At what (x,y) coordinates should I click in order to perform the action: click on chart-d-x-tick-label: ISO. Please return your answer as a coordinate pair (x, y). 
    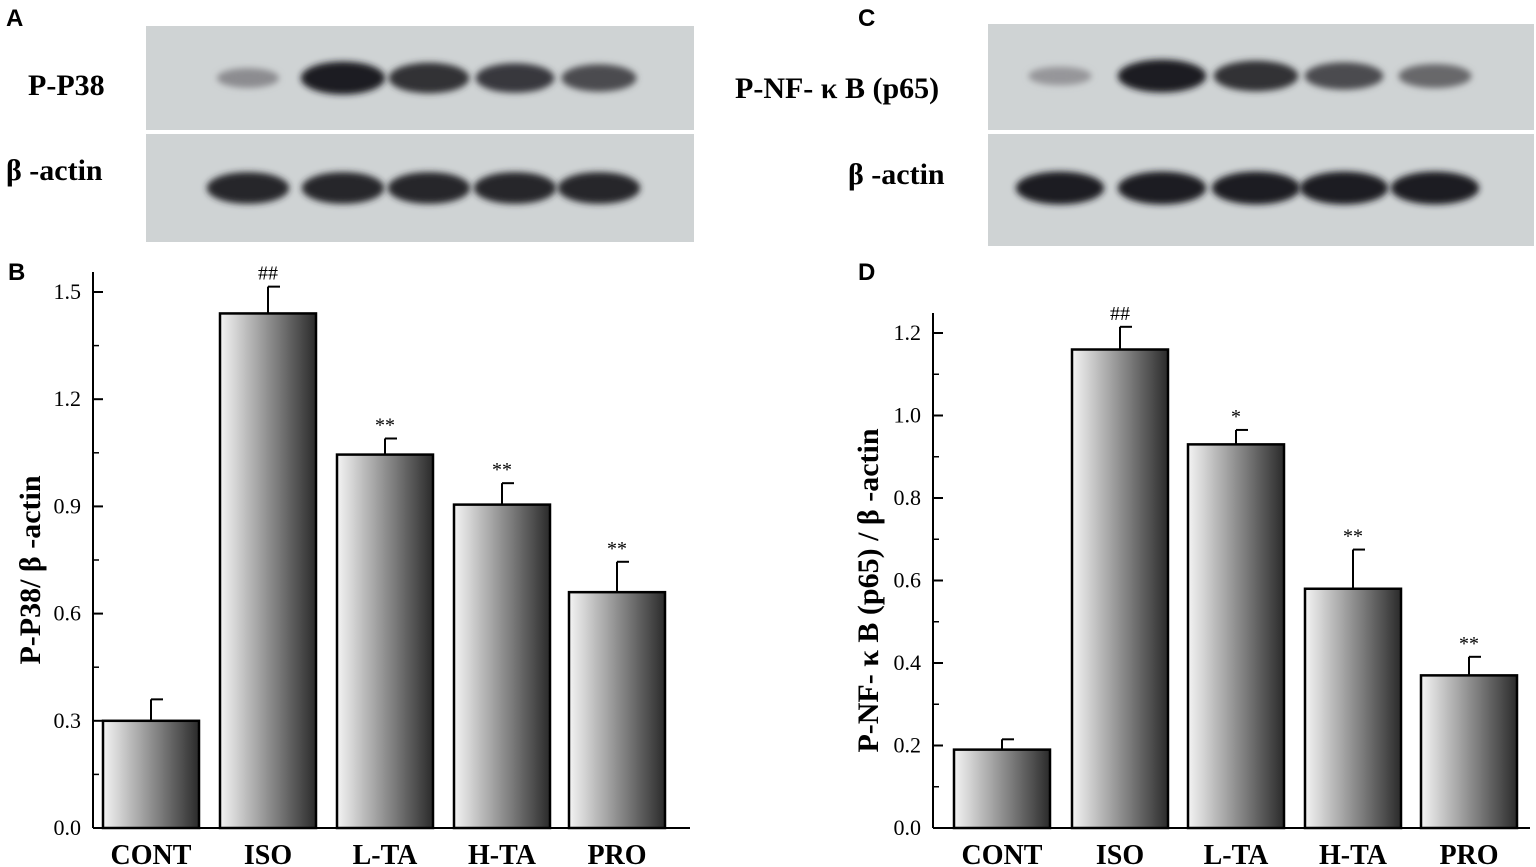
    Looking at the image, I should click on (1120, 853).